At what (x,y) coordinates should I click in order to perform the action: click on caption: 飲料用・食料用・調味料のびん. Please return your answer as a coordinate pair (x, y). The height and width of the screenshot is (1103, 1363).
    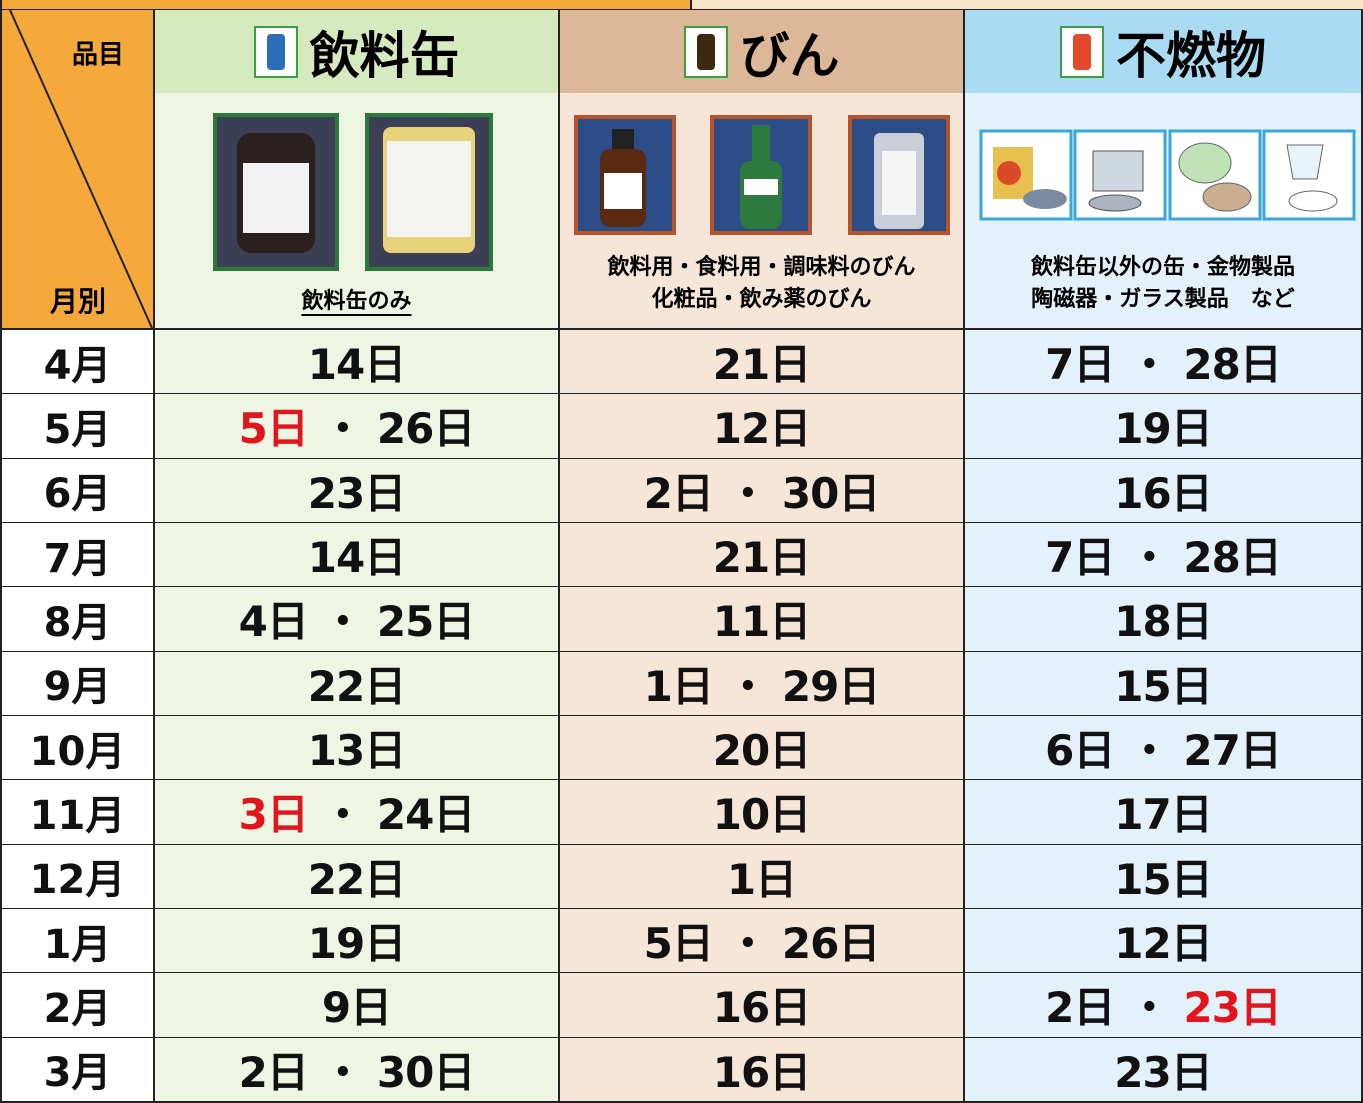
    Looking at the image, I should click on (761, 267).